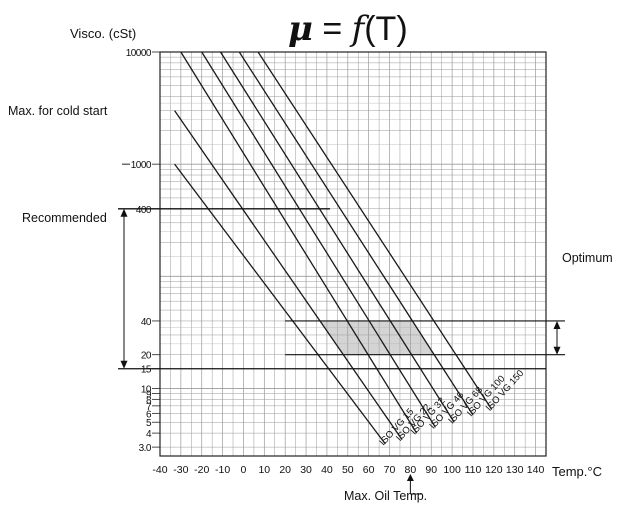  Describe the element at coordinates (144, 210) in the screenshot. I see `y-tick-label: 400` at that location.